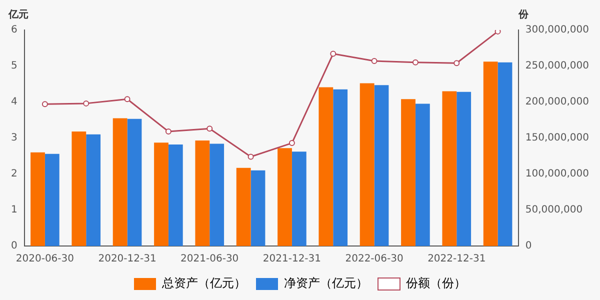 This screenshot has height=300, width=600. I want to click on x-tick-label: 2020-12-31, so click(127, 259).